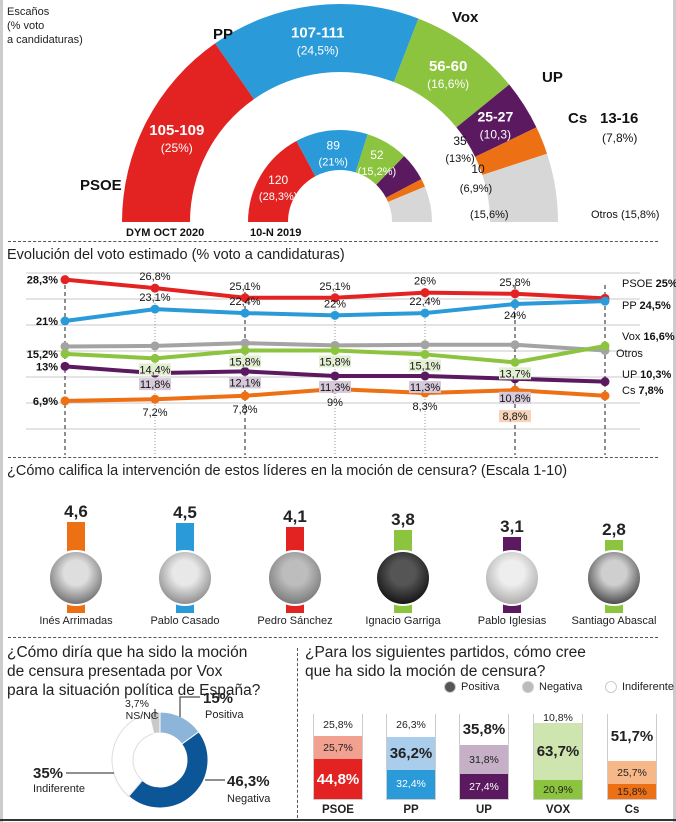  What do you see at coordinates (338, 820) in the screenshot?
I see `bottom-rule` at bounding box center [338, 820].